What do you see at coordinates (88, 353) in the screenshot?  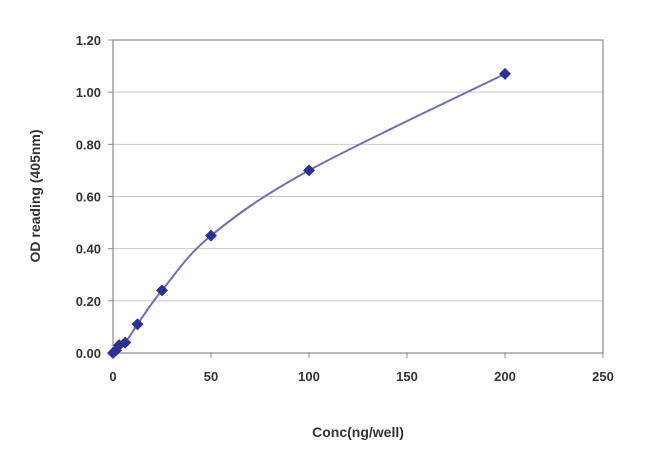 I see `y-tick-label: 0.00` at bounding box center [88, 353].